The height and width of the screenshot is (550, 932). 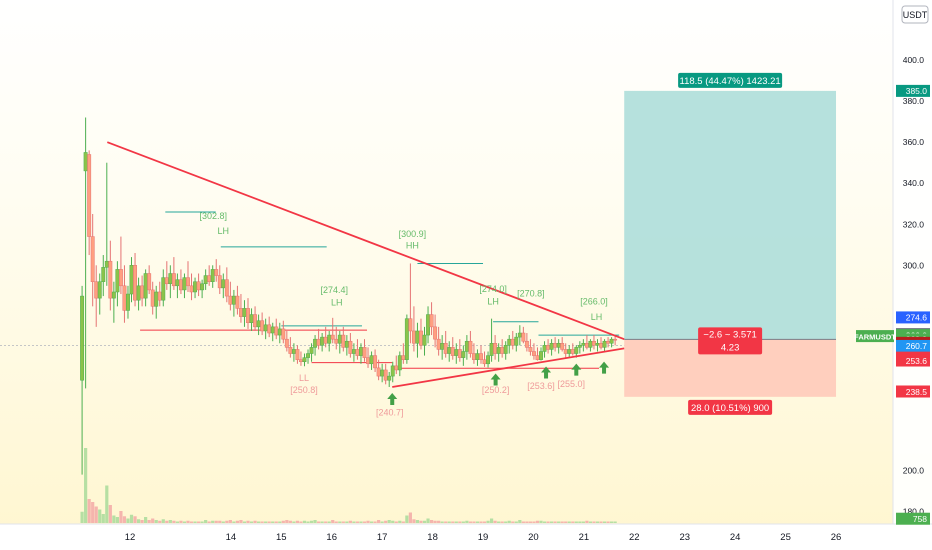 What do you see at coordinates (432, 537) in the screenshot?
I see `time-label-5: 18` at bounding box center [432, 537].